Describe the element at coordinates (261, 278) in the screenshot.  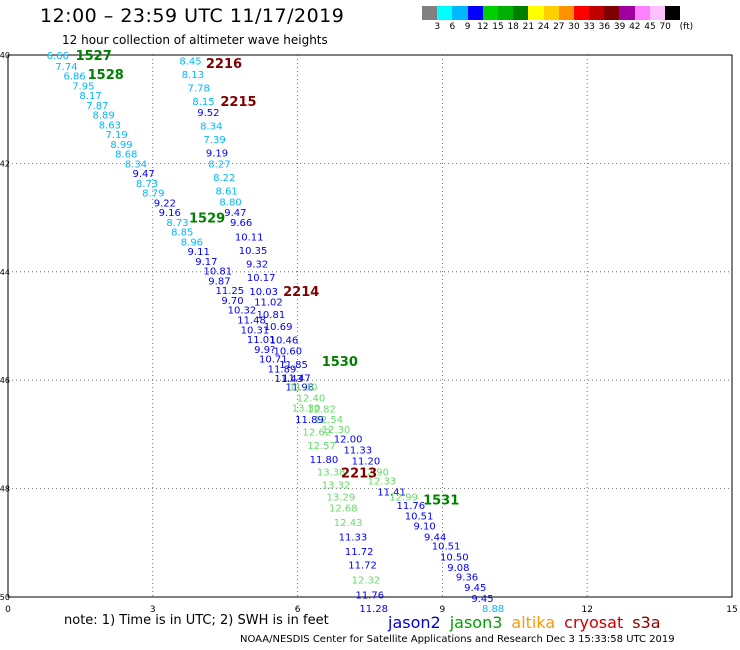
I see `wave-reading: 10.17` at that location.